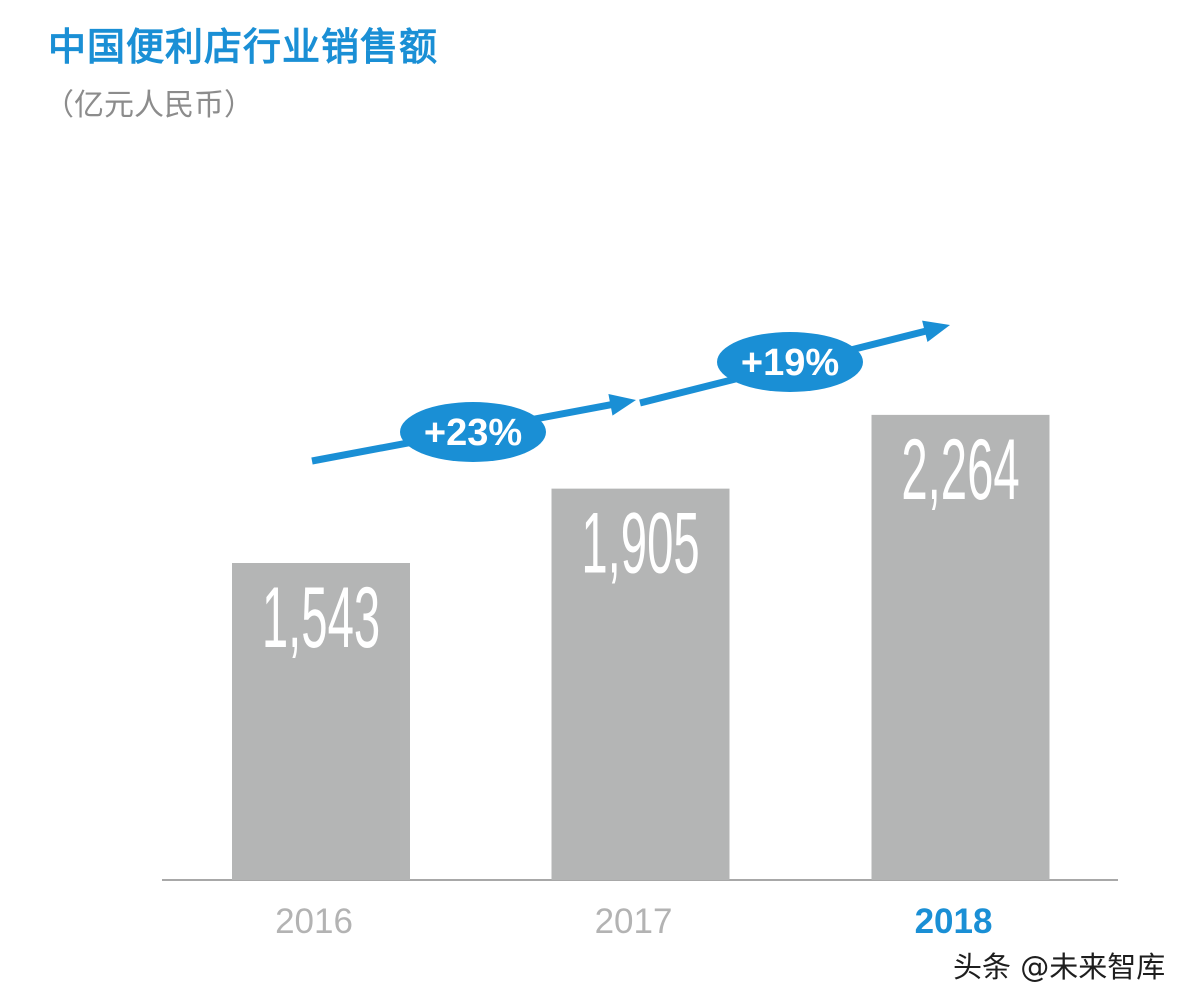 This screenshot has width=1202, height=1008. What do you see at coordinates (314, 921) in the screenshot?
I see `category-label-2016: 2016` at bounding box center [314, 921].